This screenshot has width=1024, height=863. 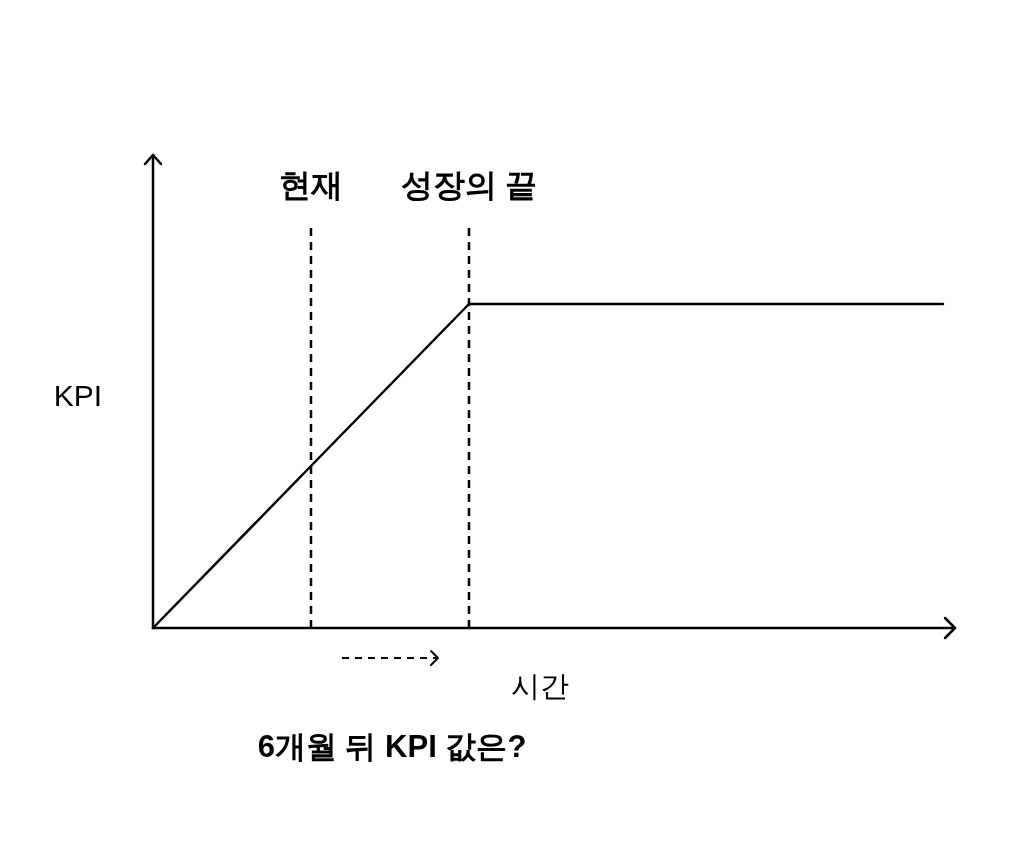 What do you see at coordinates (78, 395) in the screenshot?
I see `y-axis-title: KPI` at bounding box center [78, 395].